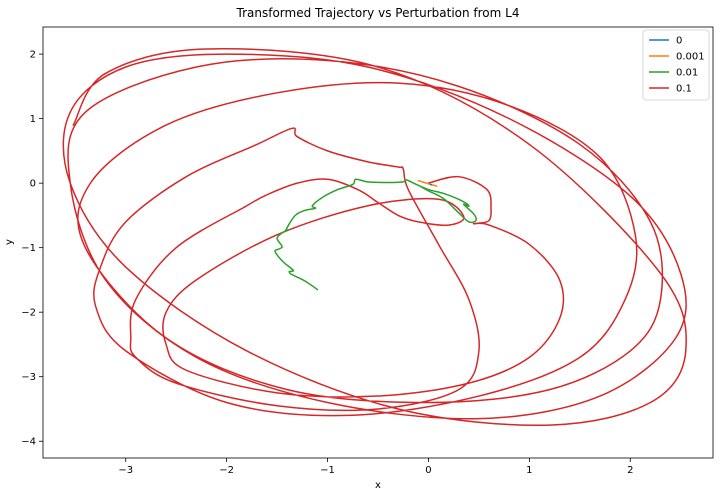 The height and width of the screenshot is (500, 719). What do you see at coordinates (679, 41) in the screenshot?
I see `legend-label-0: 0` at bounding box center [679, 41].